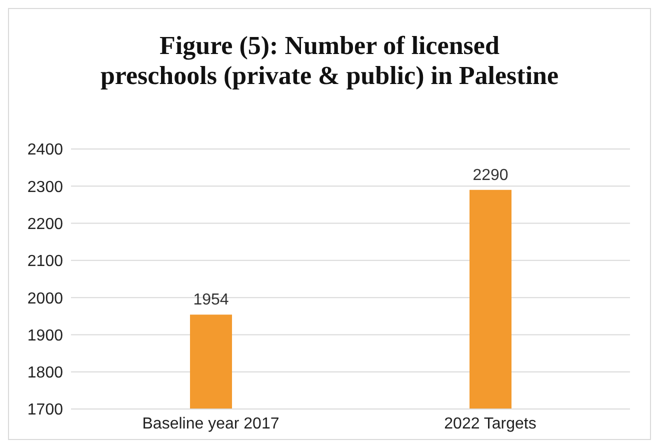  What do you see at coordinates (45, 373) in the screenshot?
I see `y-tick-label: 1800` at bounding box center [45, 373].